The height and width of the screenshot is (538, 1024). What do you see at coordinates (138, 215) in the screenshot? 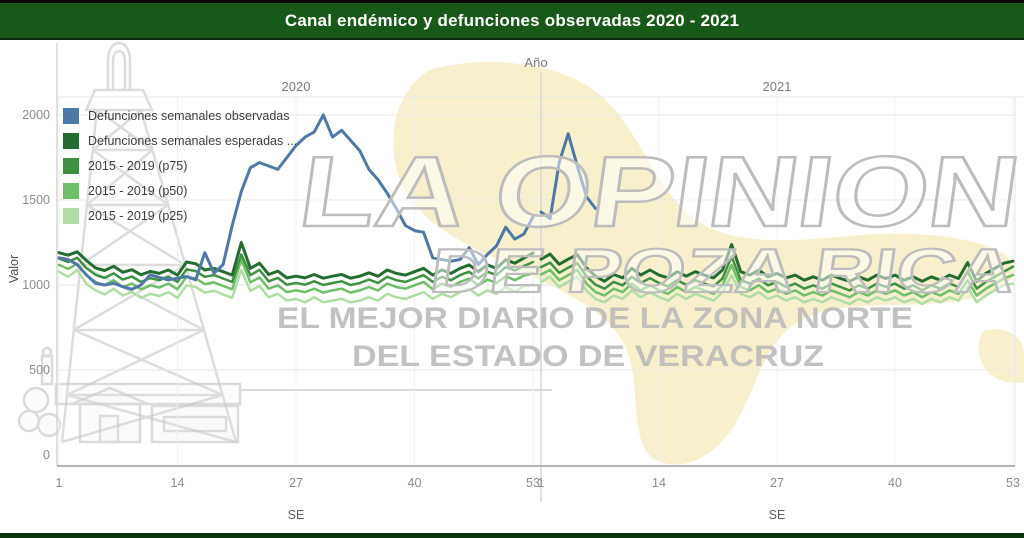
I see `legend-label: 2015 - 2019 (p25)` at bounding box center [138, 215].